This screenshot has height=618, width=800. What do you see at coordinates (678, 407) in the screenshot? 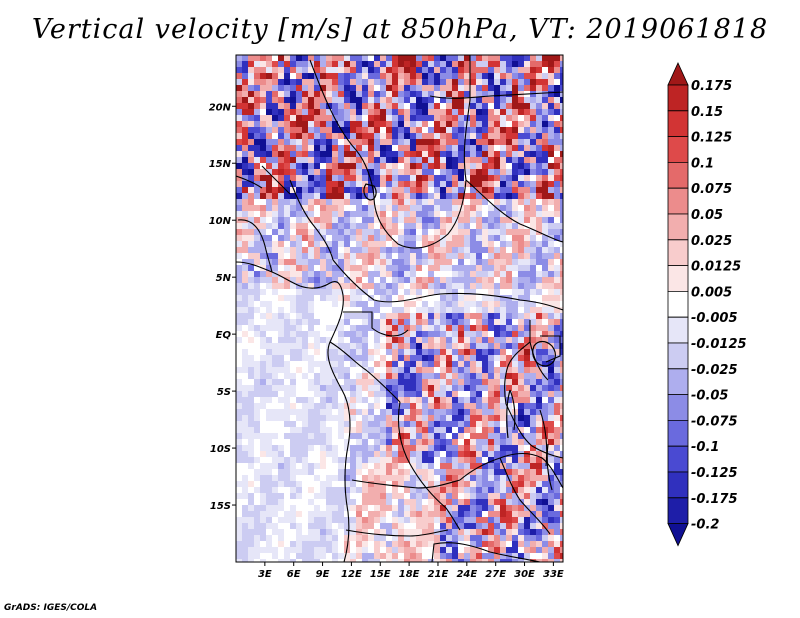
I see `colorbar-swatch` at bounding box center [678, 407].